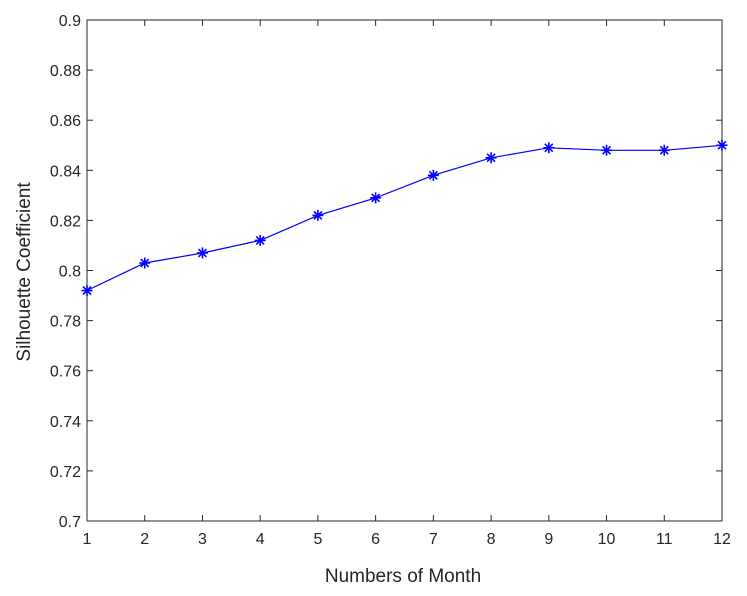 The height and width of the screenshot is (596, 747). What do you see at coordinates (65, 221) in the screenshot?
I see `y-tick-label: 0.82` at bounding box center [65, 221].